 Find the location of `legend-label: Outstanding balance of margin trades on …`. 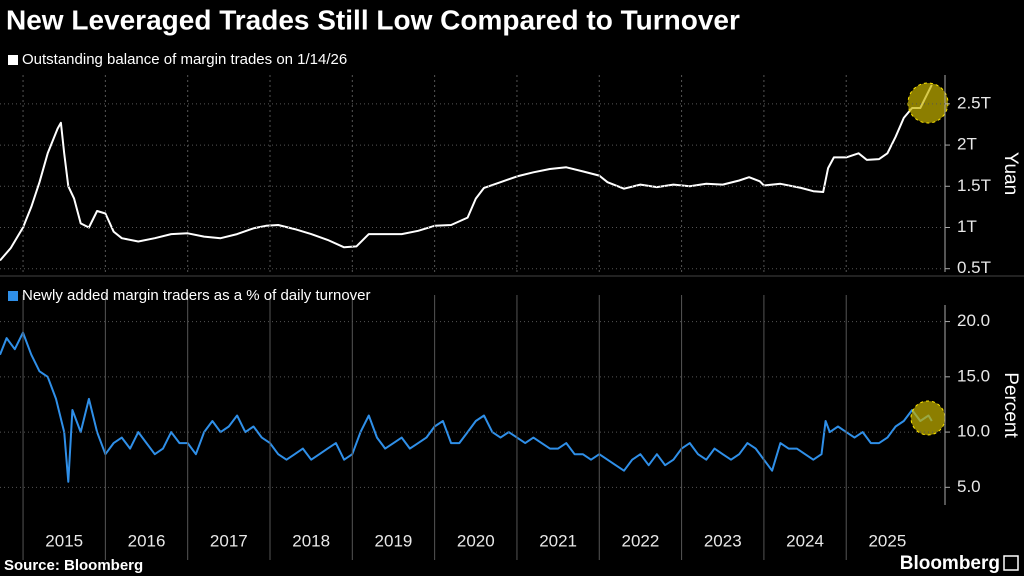

legend-label: Outstanding balance of margin trades on … is located at coordinates (184, 59).